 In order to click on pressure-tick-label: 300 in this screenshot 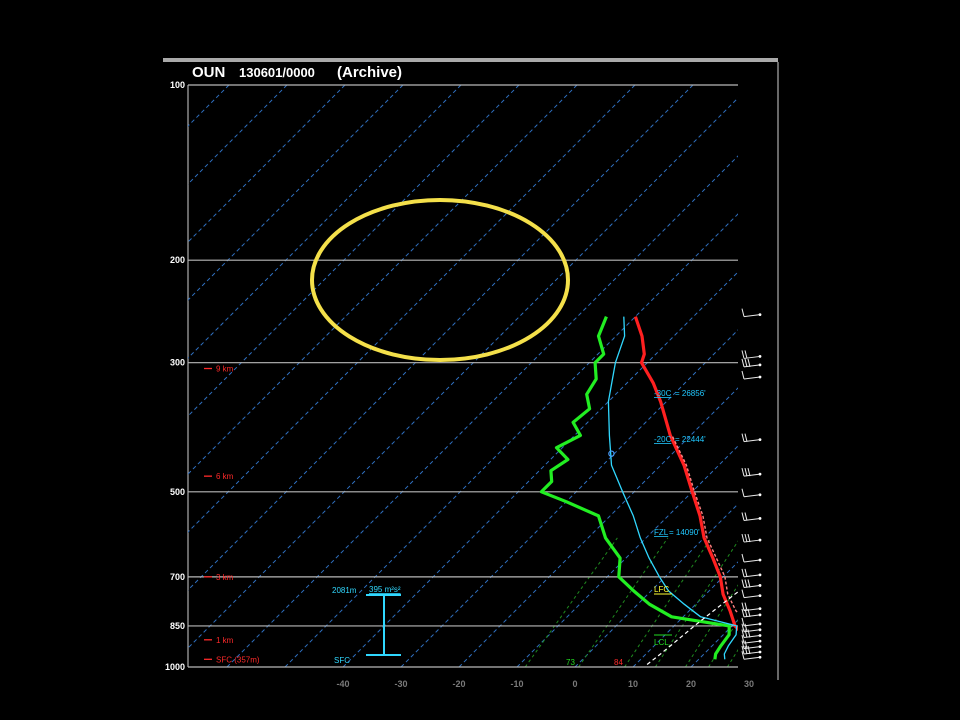, I will do `click(177, 363)`.